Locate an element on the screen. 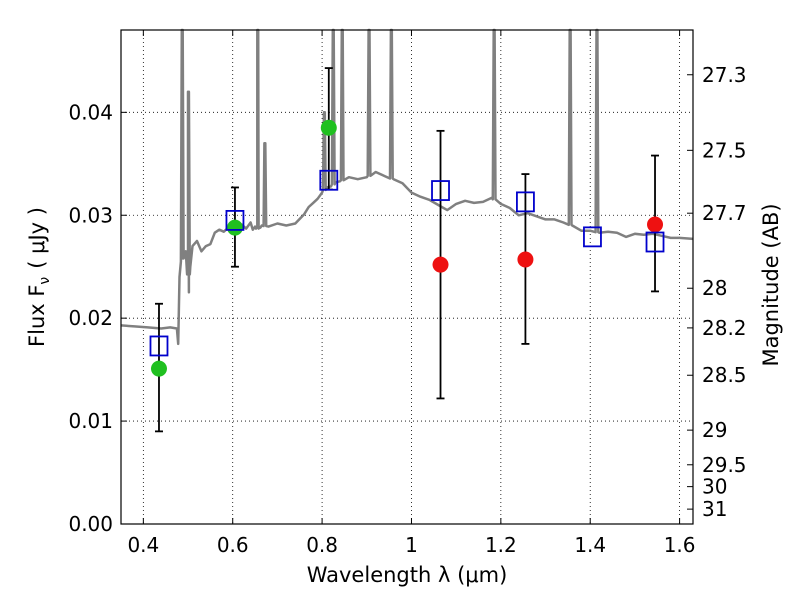 The width and height of the screenshot is (800, 600). y-axis-label-sub: ν is located at coordinates (45, 281).